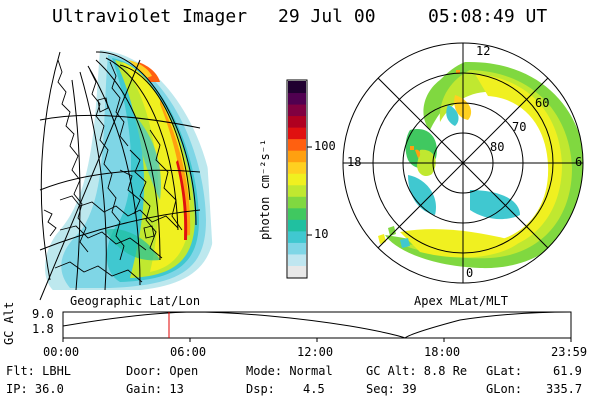 The height and width of the screenshot is (400, 600). I want to click on gcalt-info: GC Alt: 8.8 Re, so click(417, 371).